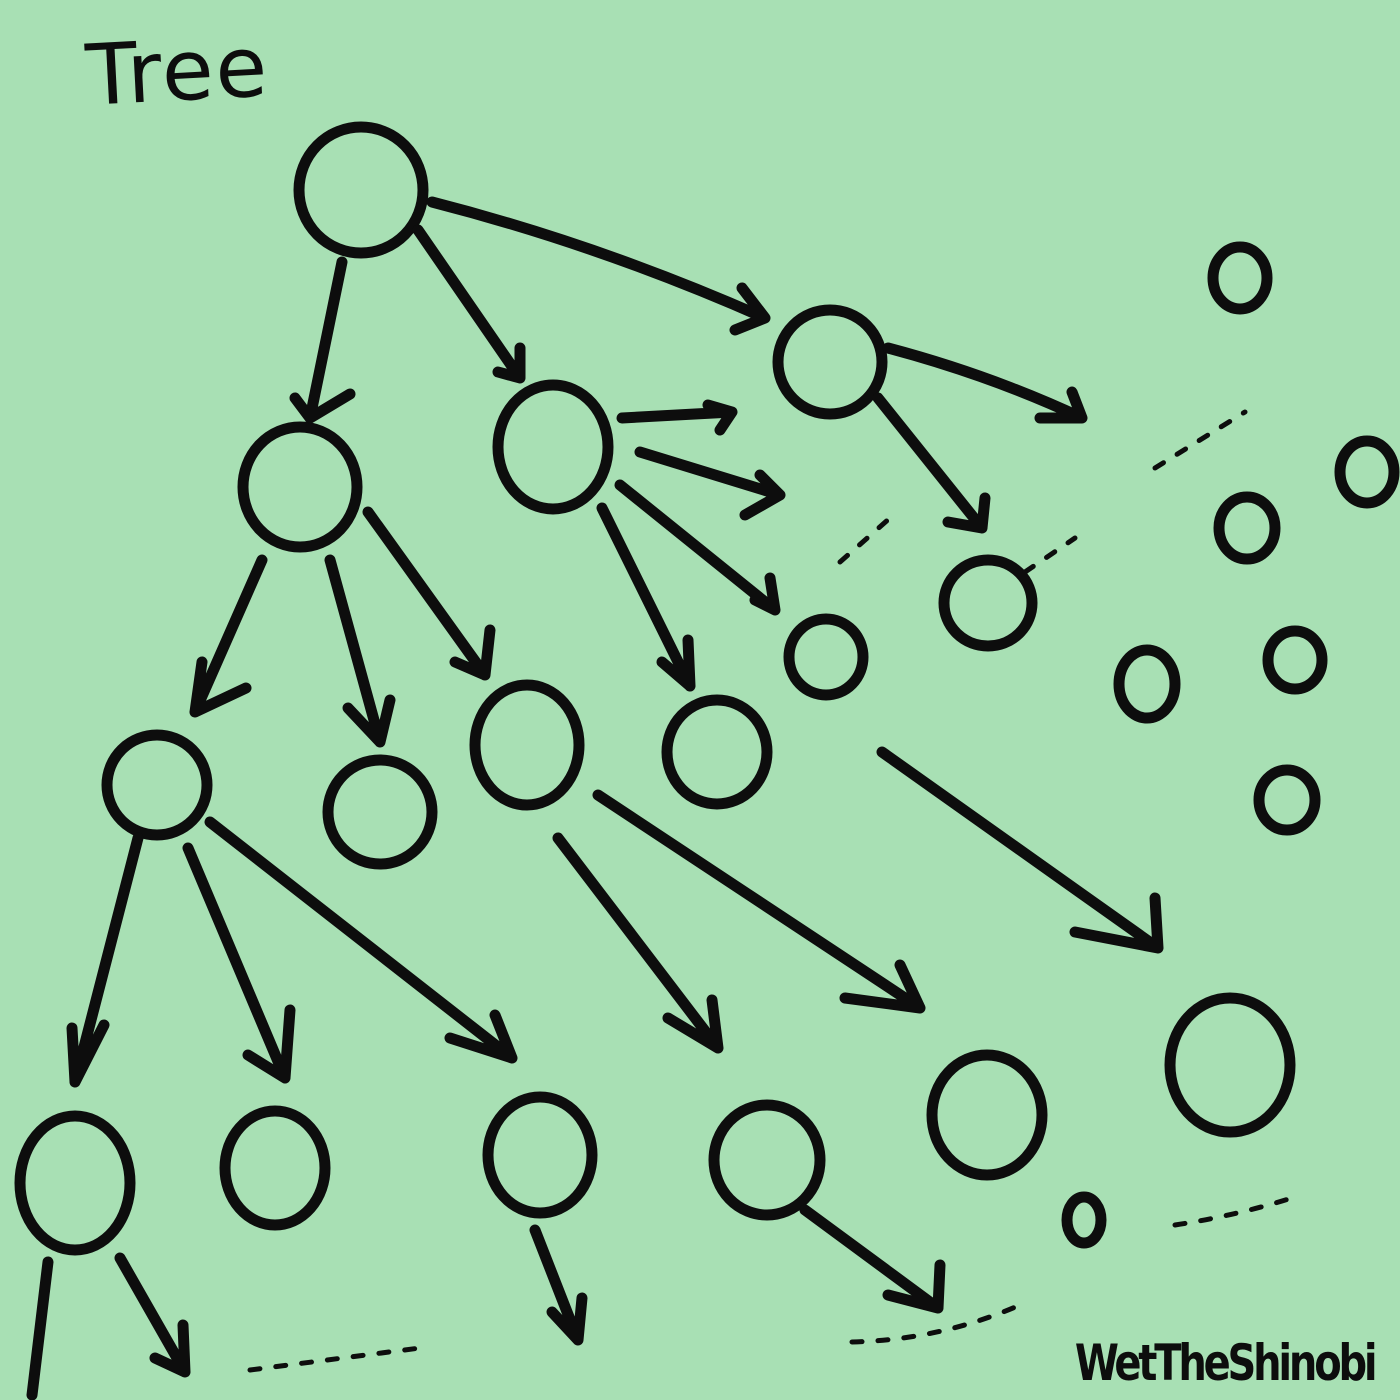 The width and height of the screenshot is (1400, 1400). Describe the element at coordinates (75, 1183) in the screenshot. I see `node-l3-a` at that location.